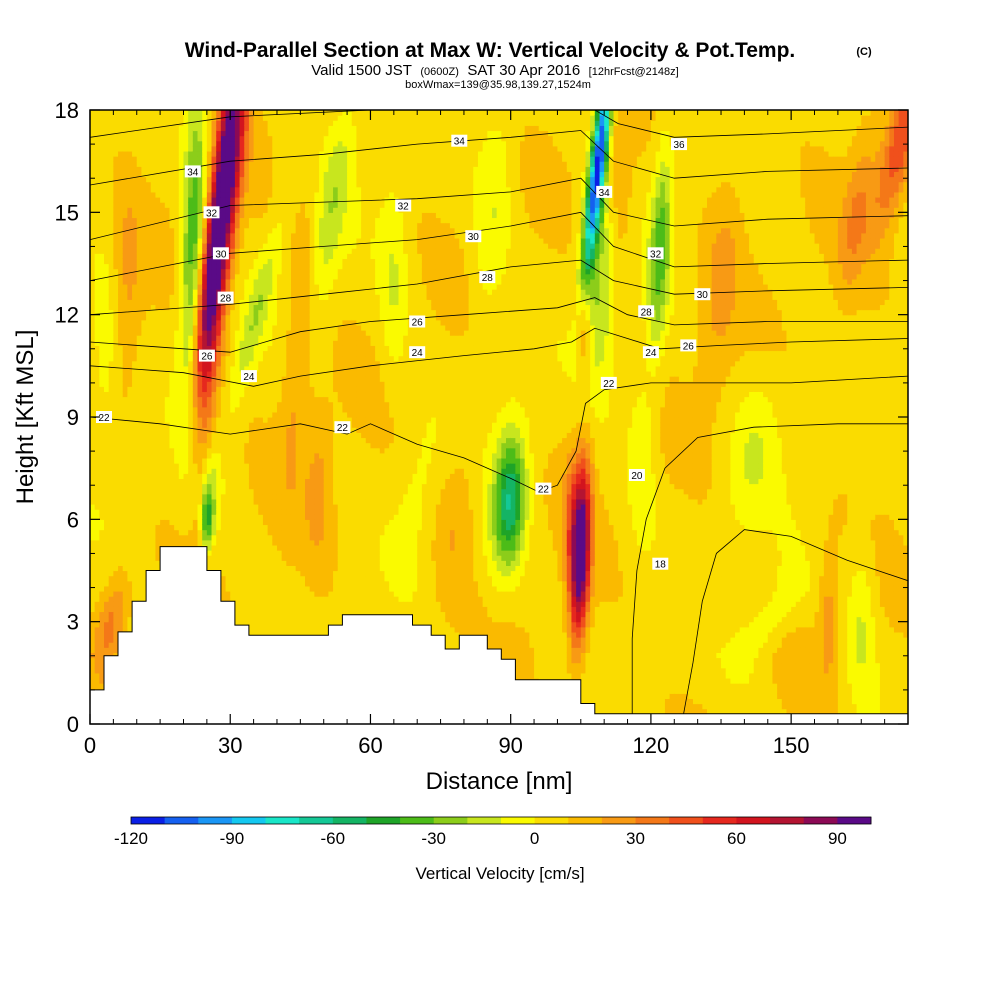  What do you see at coordinates (864, 52) in the screenshot?
I see `title-copyright-mark: (C)` at bounding box center [864, 52].